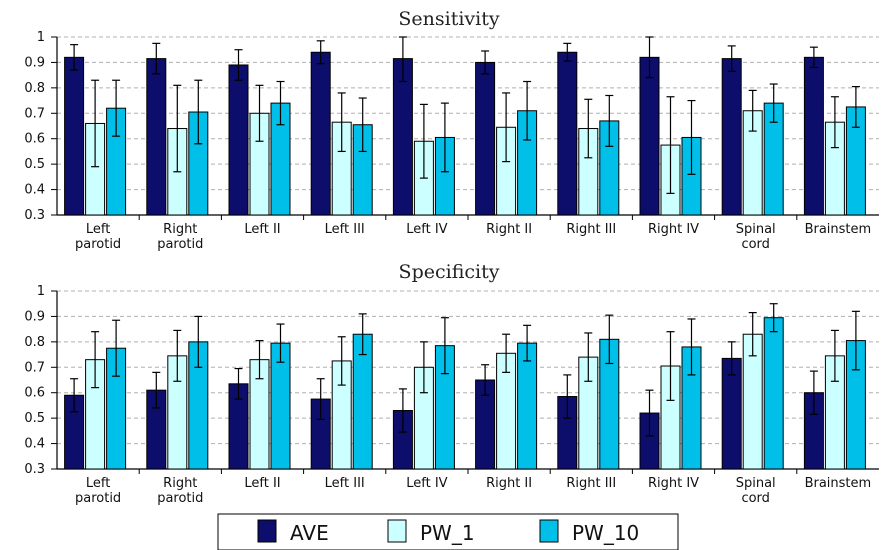 This screenshot has width=885, height=550. What do you see at coordinates (448, 19) in the screenshot?
I see `chart-title: Sensitivity` at bounding box center [448, 19].